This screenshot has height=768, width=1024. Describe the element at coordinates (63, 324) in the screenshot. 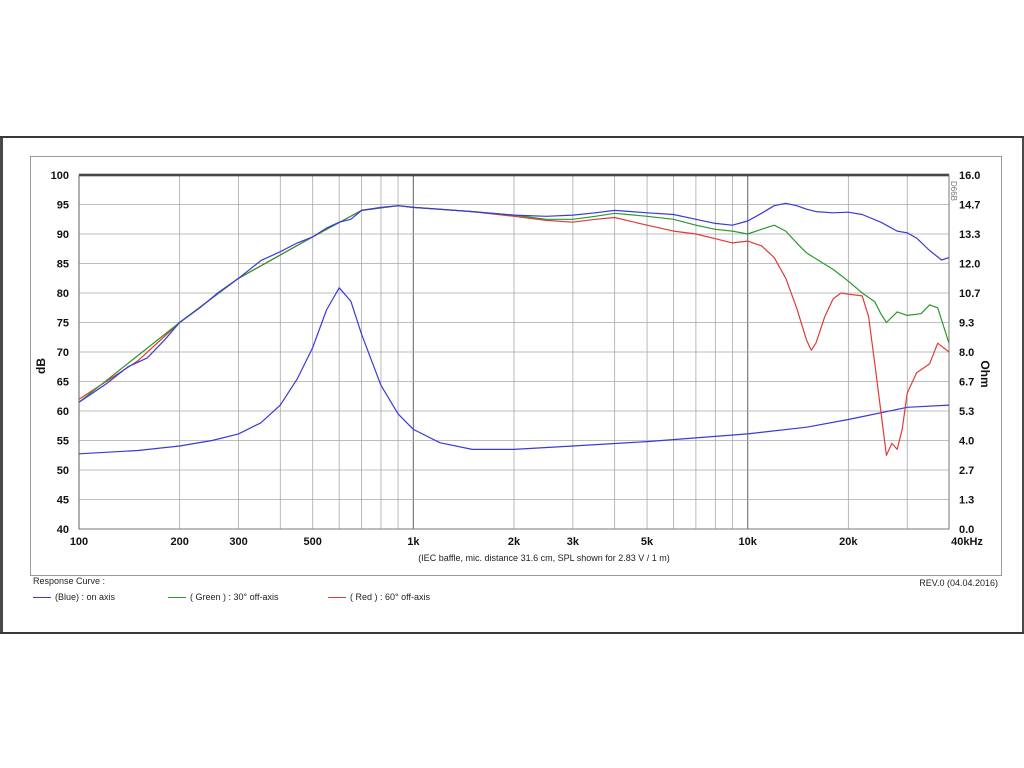

I see `y-tick-label: 75` at that location.